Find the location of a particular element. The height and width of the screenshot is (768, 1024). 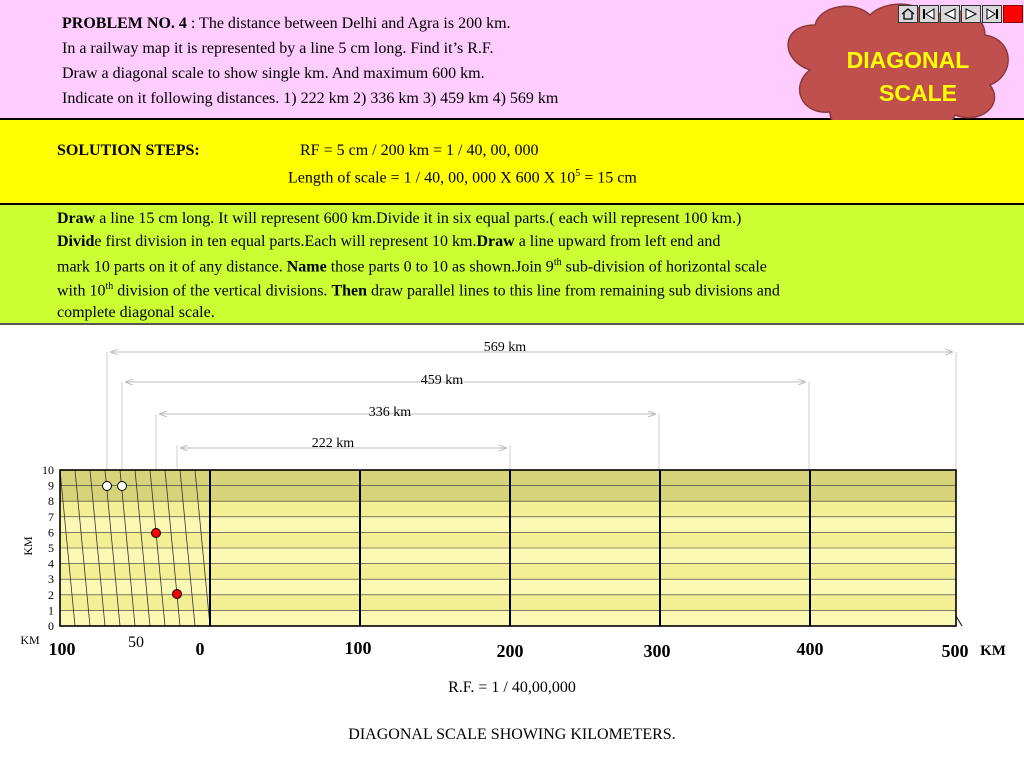

desc-bold-draw: Draw is located at coordinates (76, 218).